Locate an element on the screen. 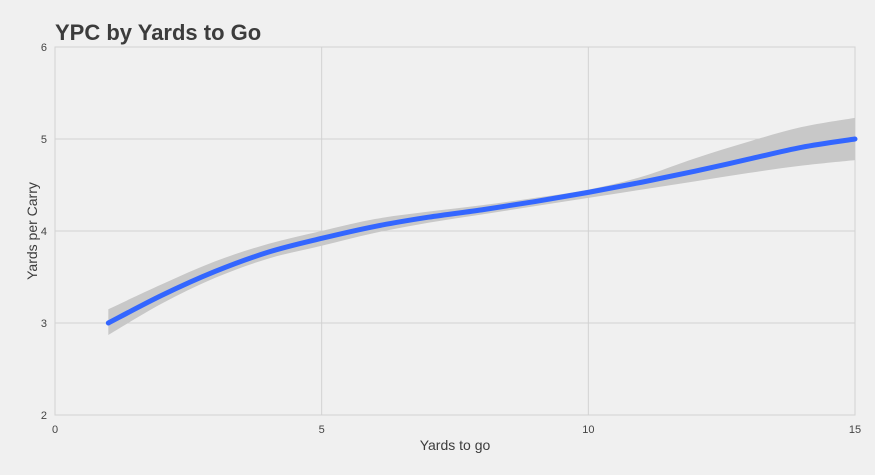 The height and width of the screenshot is (475, 875). y-tick-label: 4 is located at coordinates (44, 232).